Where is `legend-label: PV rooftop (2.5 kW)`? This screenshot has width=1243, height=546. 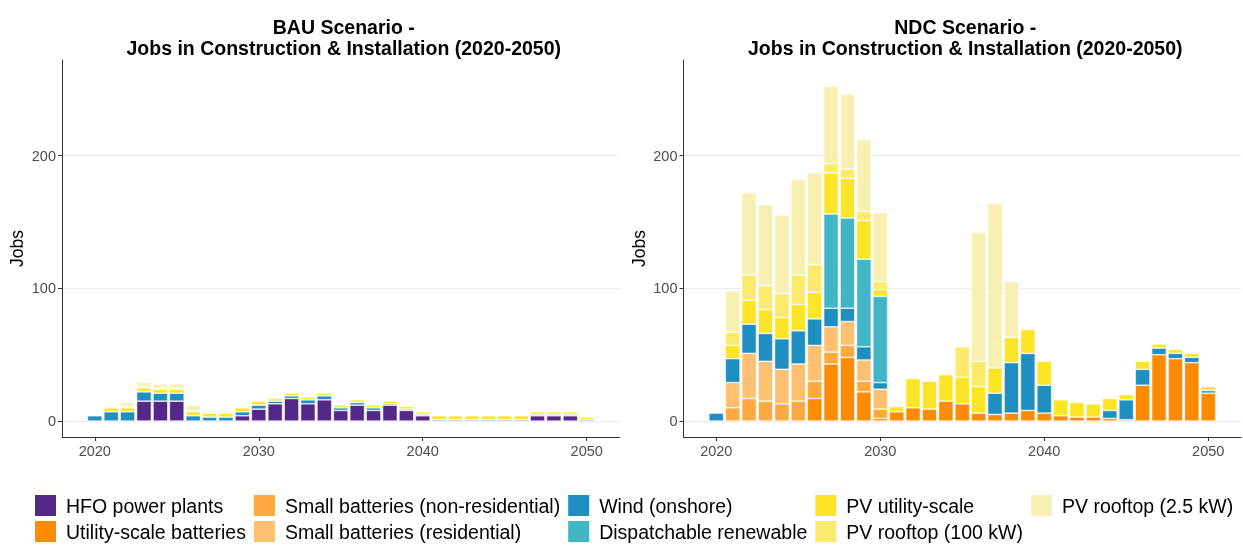
legend-label: PV rooftop (2.5 kW) is located at coordinates (1147, 505).